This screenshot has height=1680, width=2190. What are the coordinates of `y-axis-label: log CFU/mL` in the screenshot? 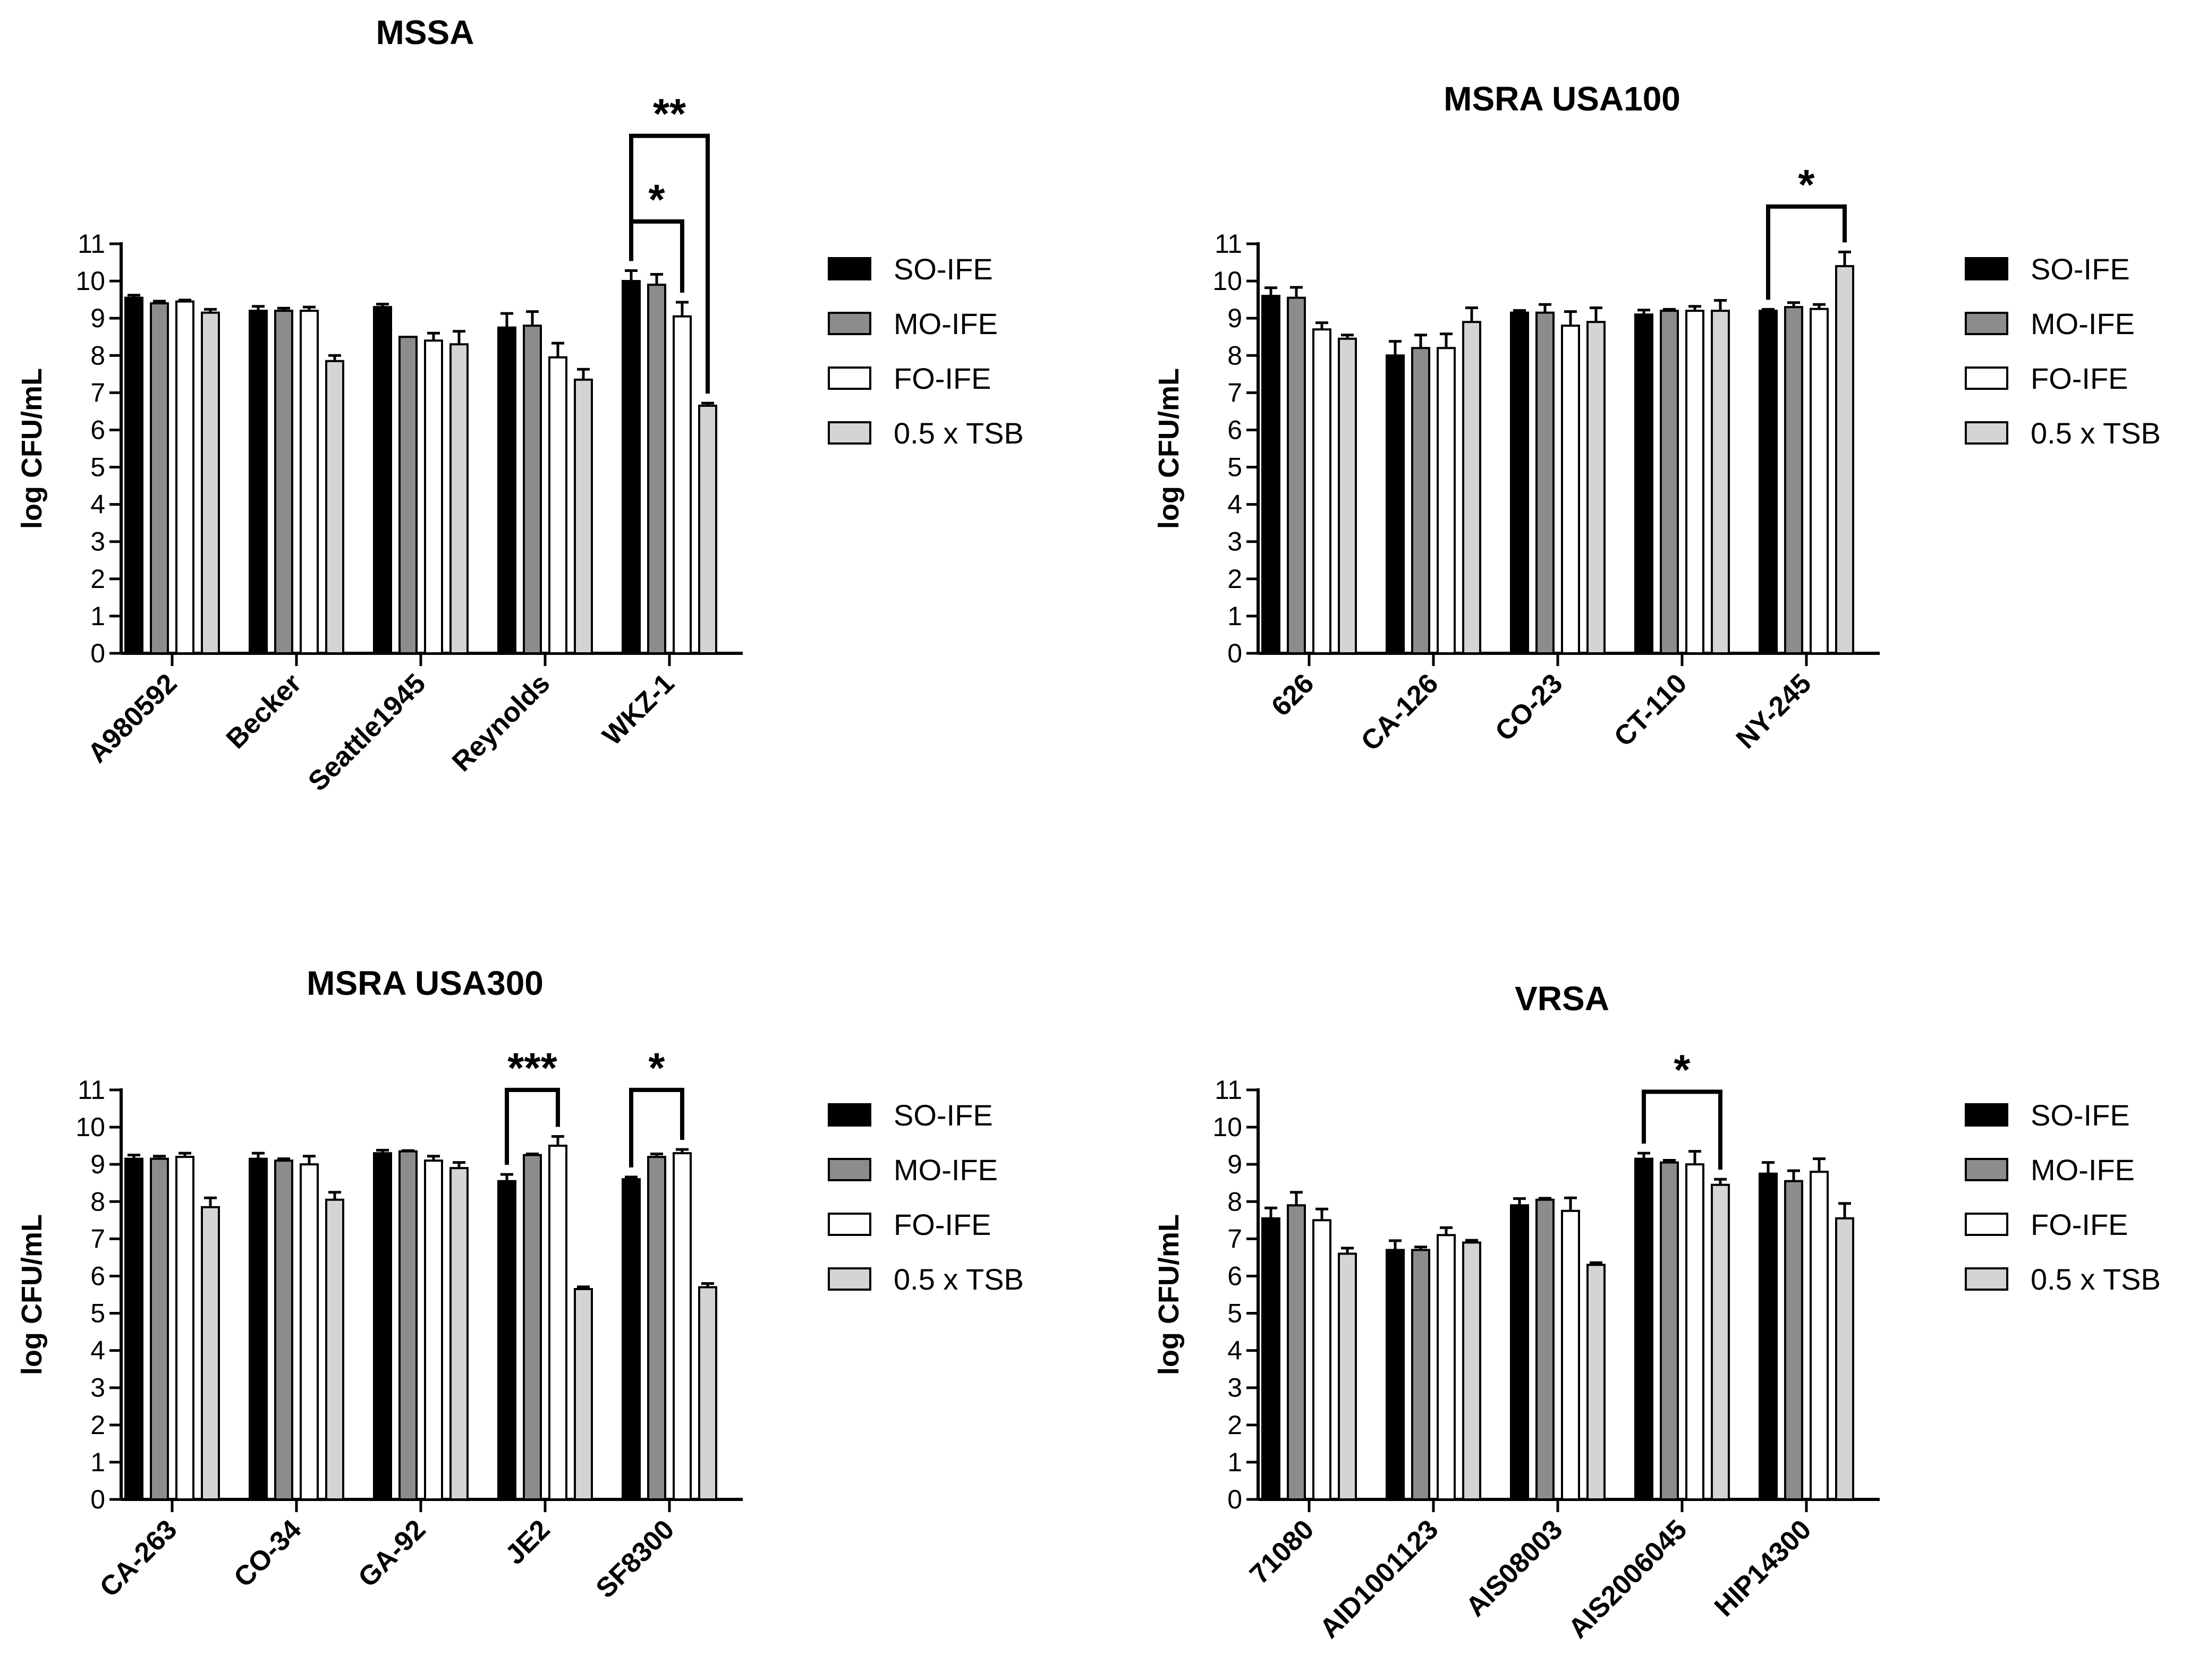 It's located at (32, 448).